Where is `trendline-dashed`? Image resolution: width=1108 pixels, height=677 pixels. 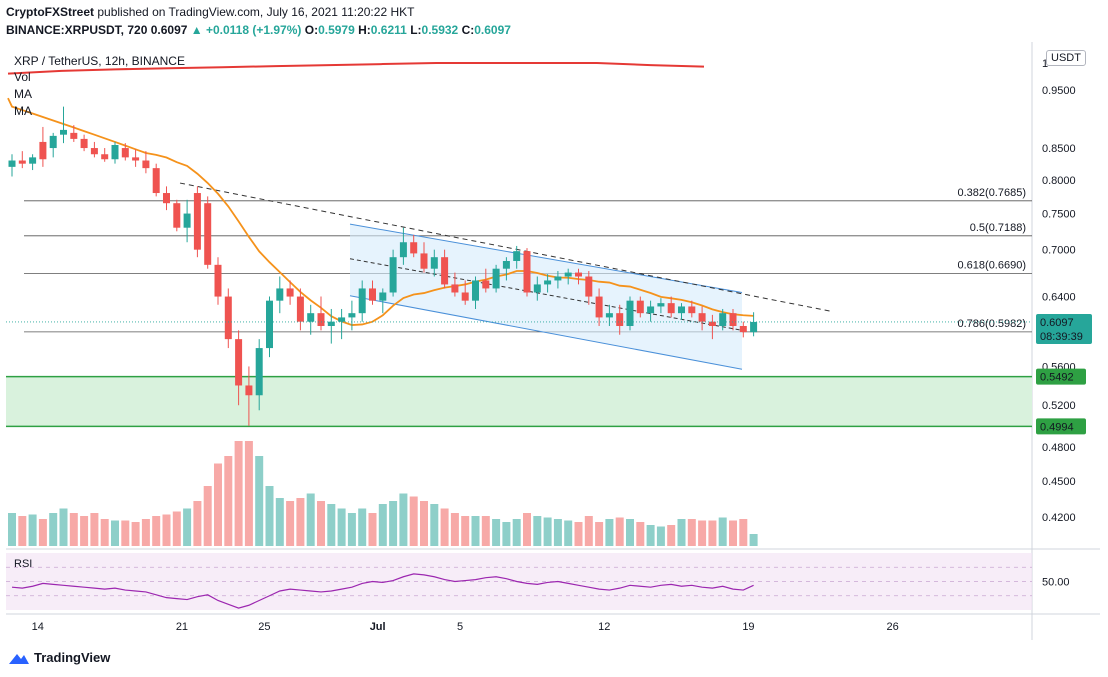 trendline-dashed is located at coordinates (506, 247).